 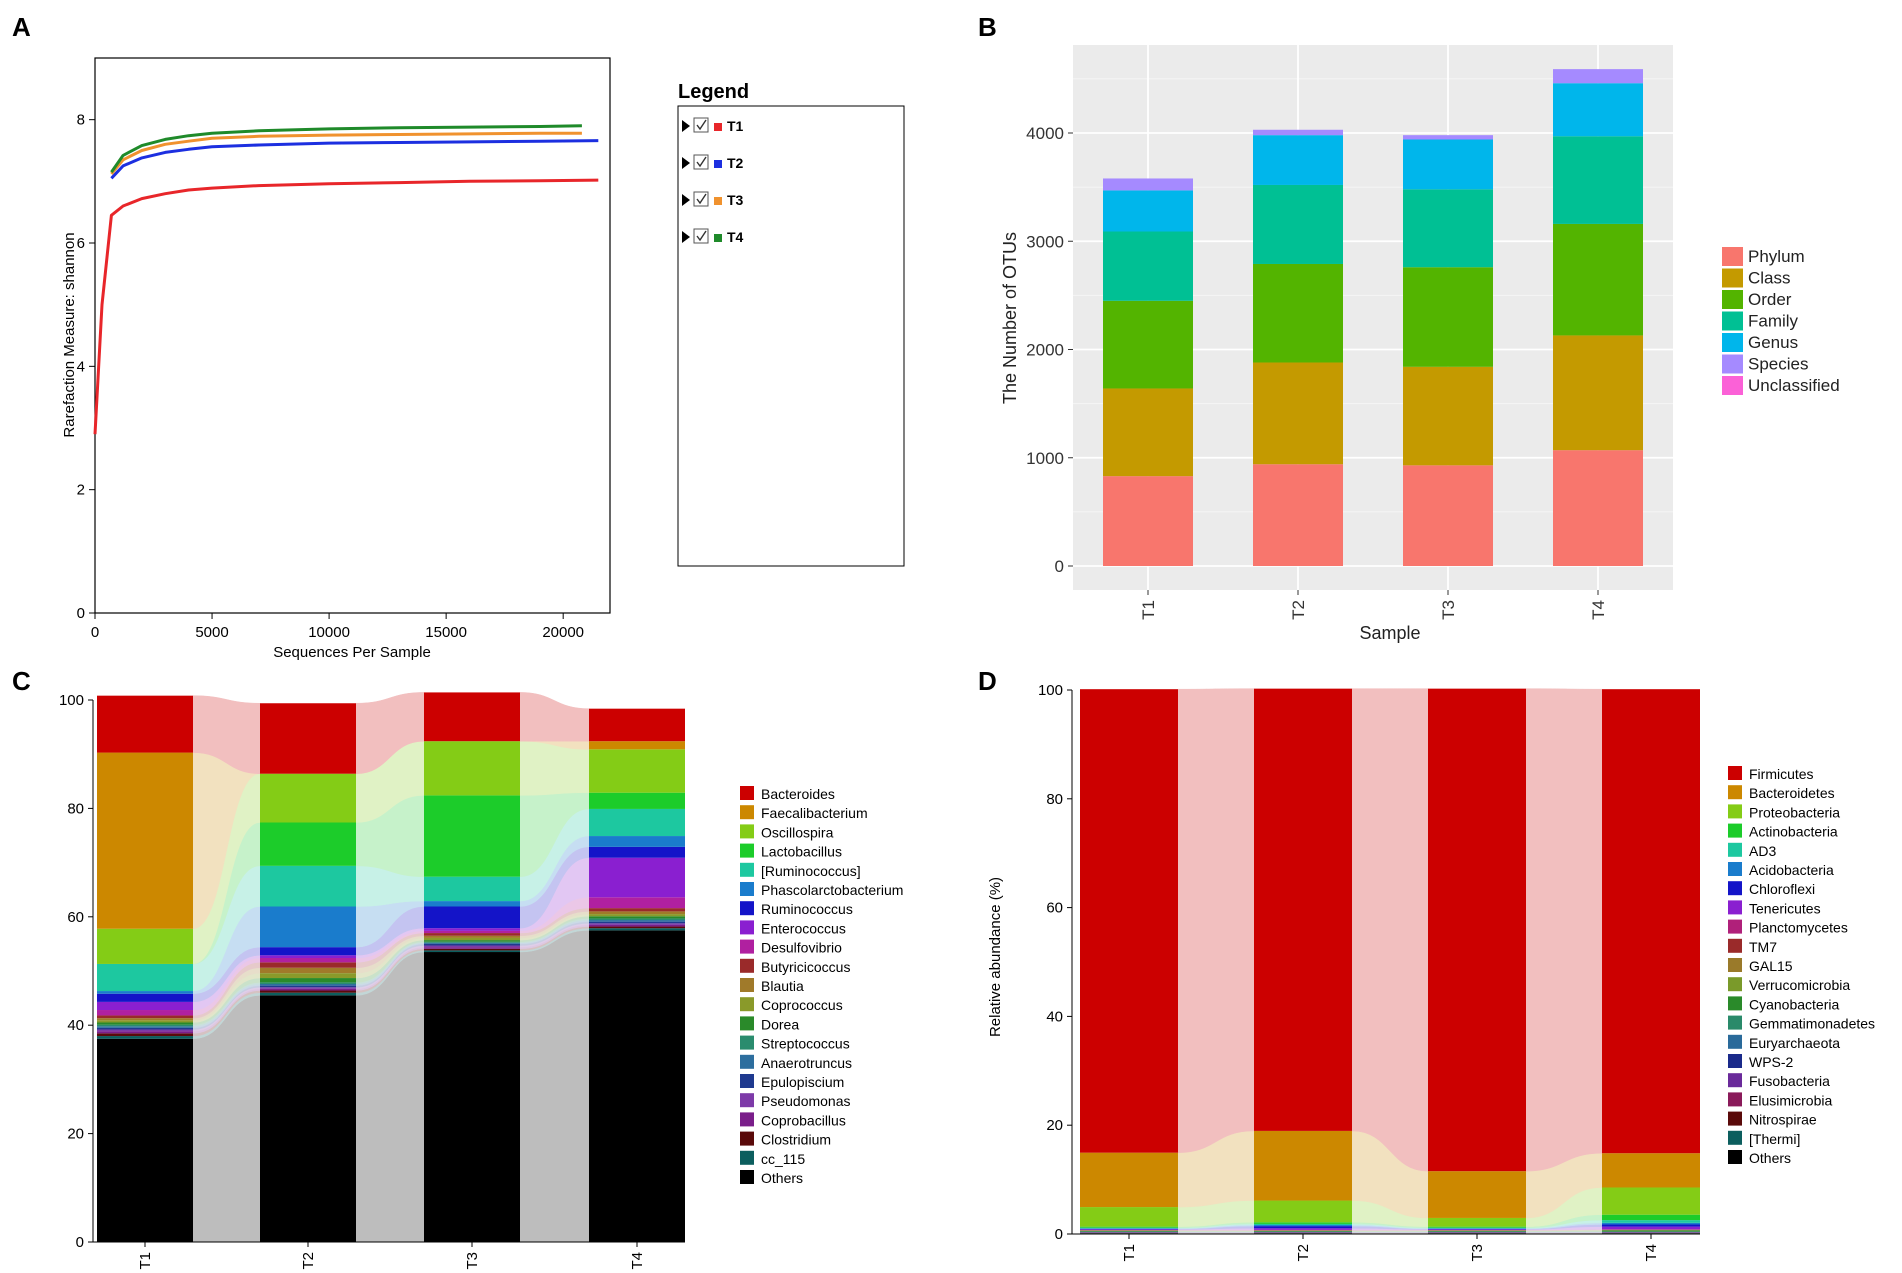 I want to click on panel-a-legend-item-t4: T4, so click(x=713, y=236).